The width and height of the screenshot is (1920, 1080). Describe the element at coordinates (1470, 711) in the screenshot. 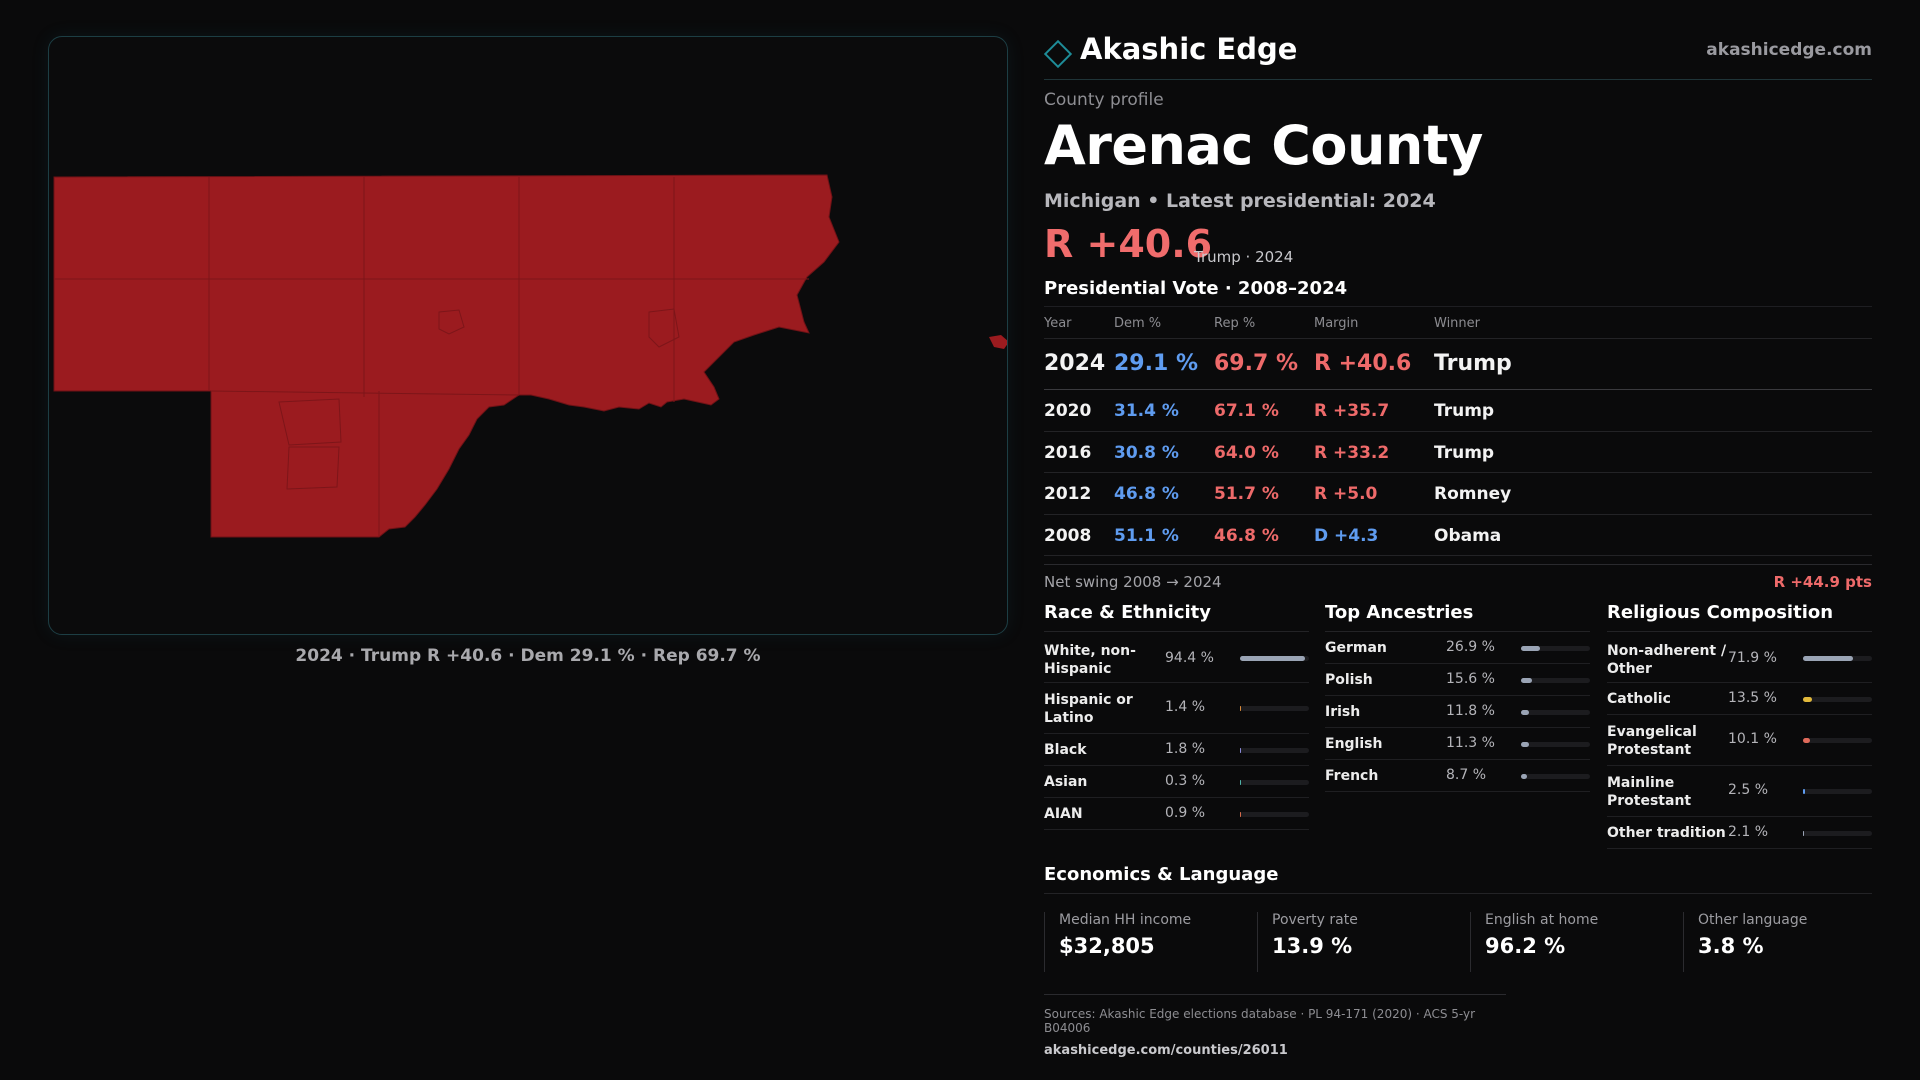

I see `item-value: 11.8 %` at that location.